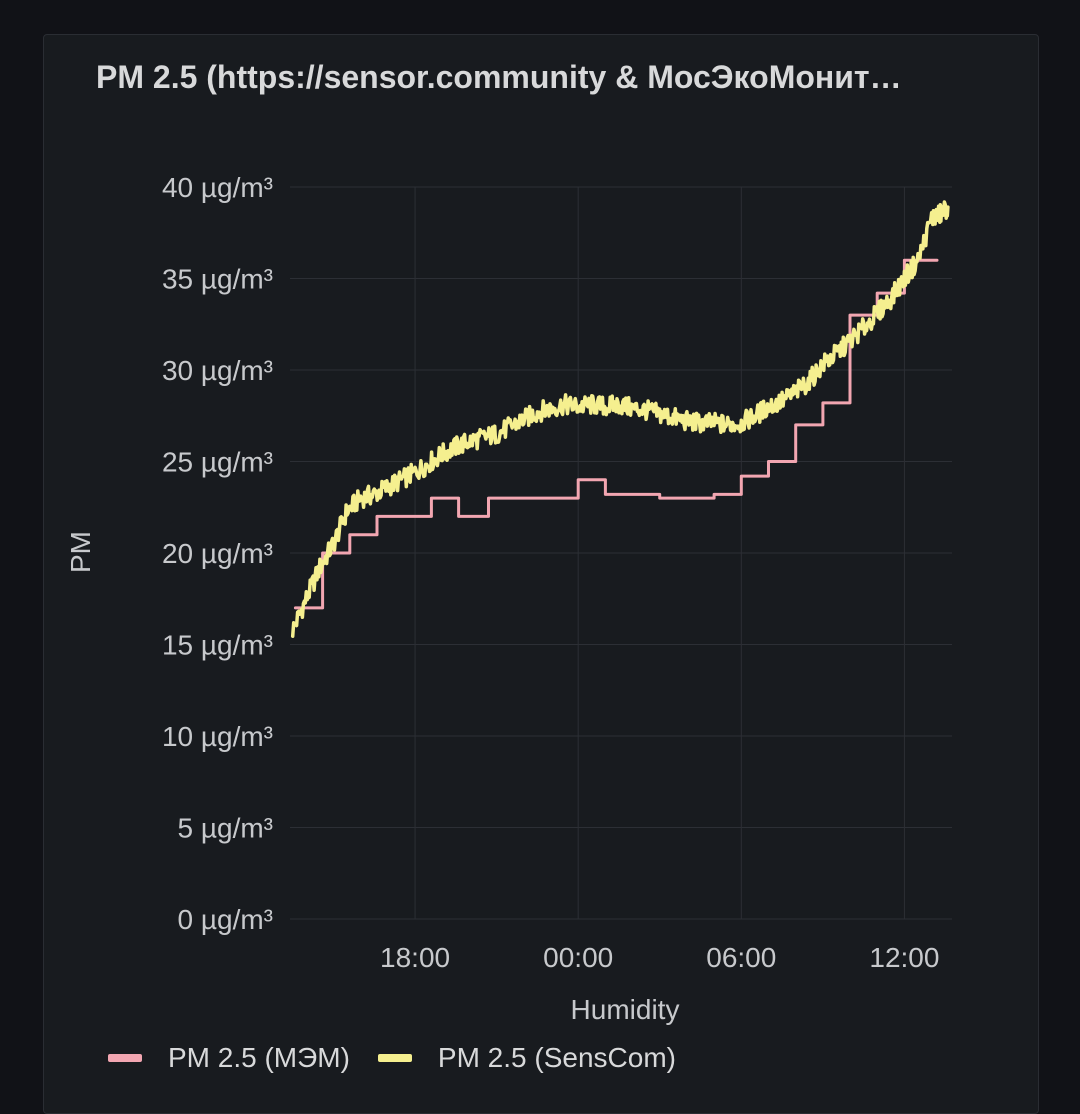 Image resolution: width=1080 pixels, height=1114 pixels. I want to click on legend-swatch-mem, so click(125, 1058).